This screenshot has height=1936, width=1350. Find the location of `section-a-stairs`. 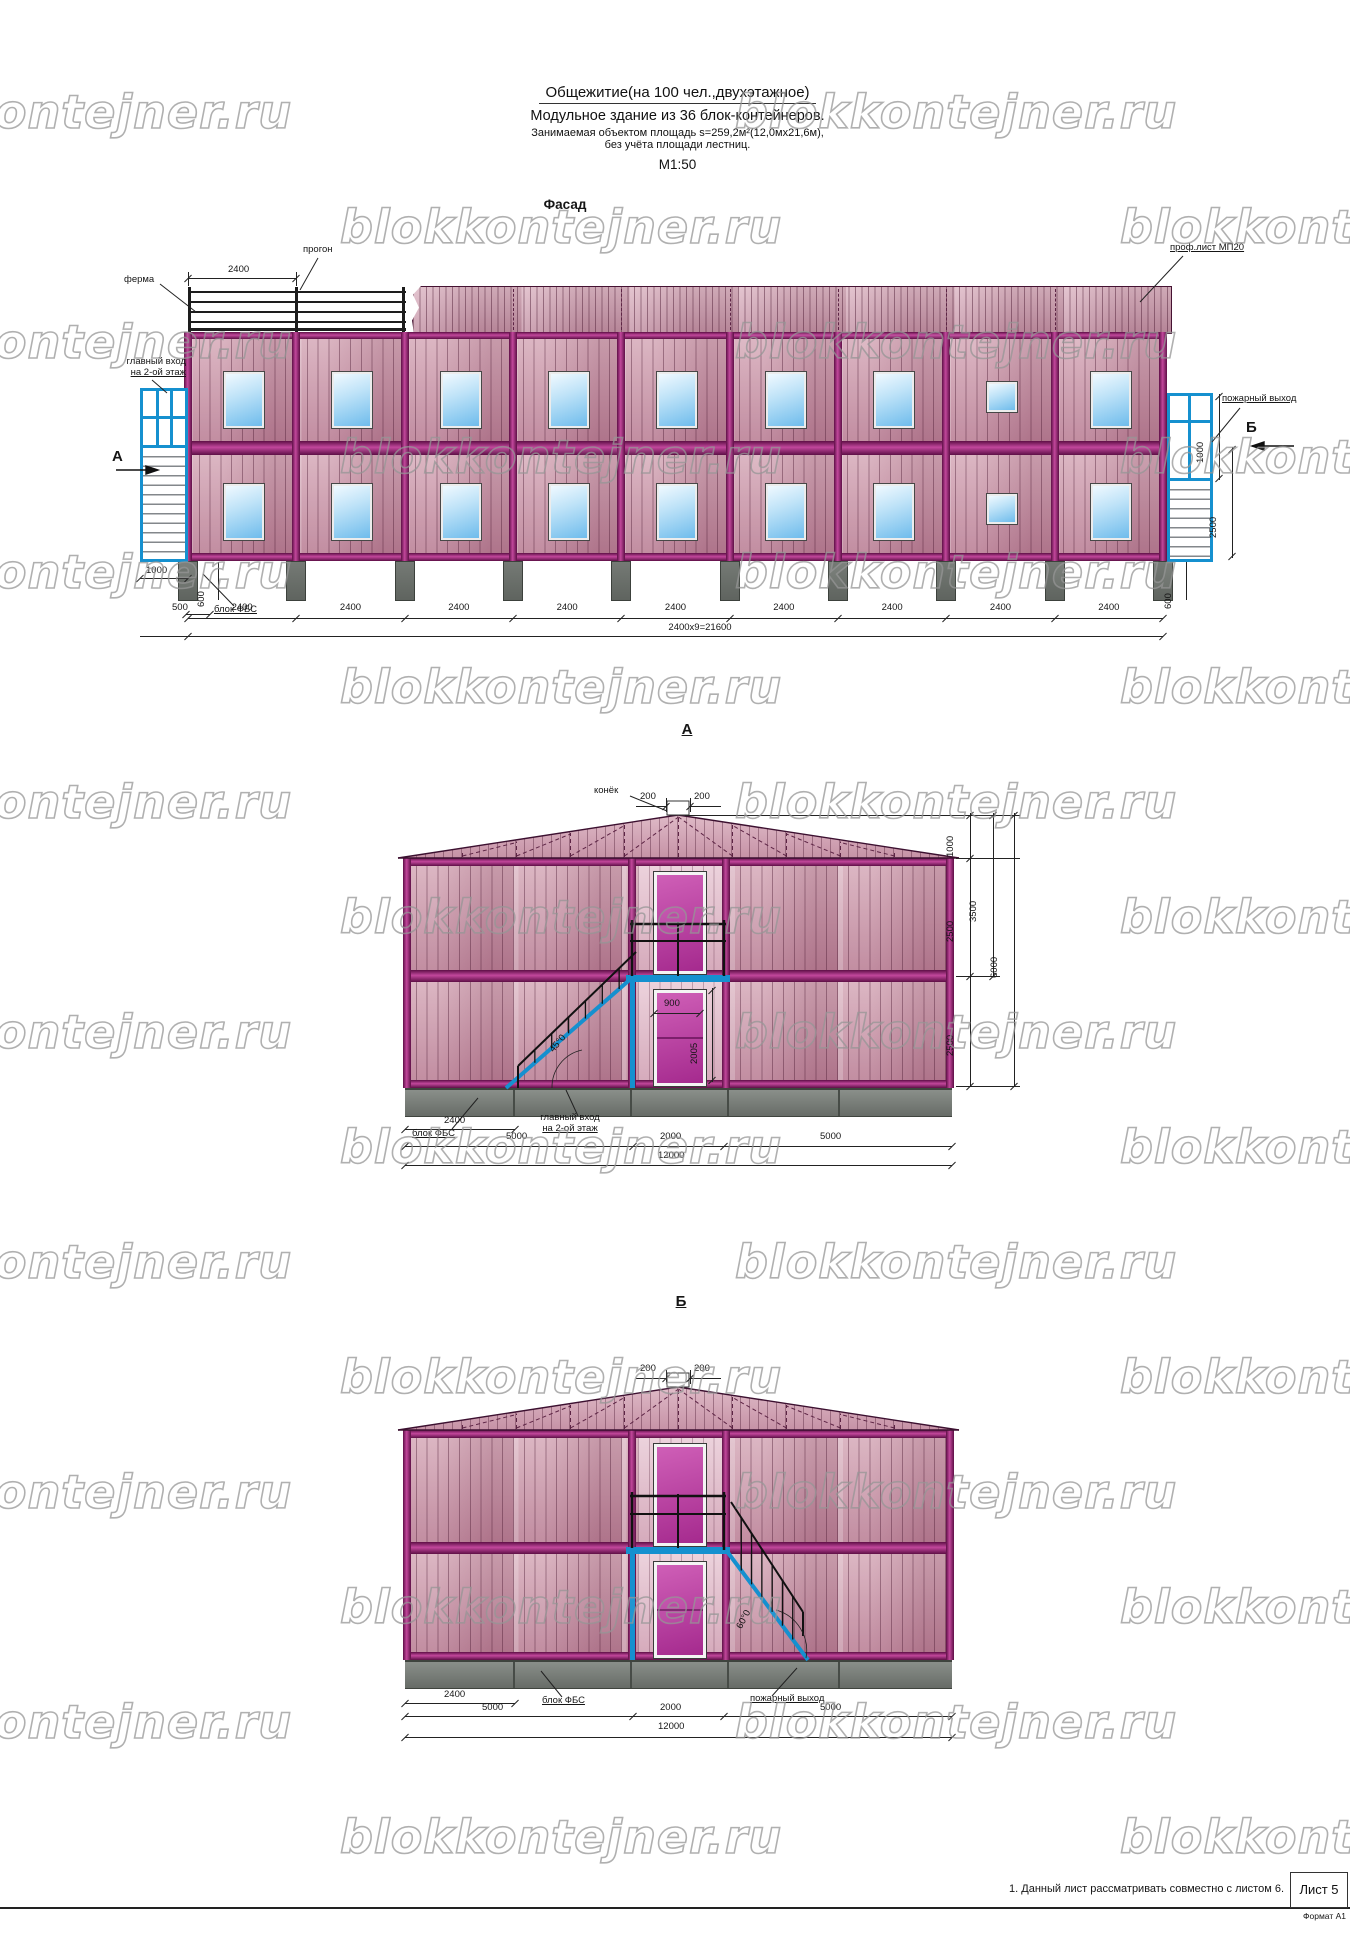

section-a-stairs is located at coordinates (615, 1005).